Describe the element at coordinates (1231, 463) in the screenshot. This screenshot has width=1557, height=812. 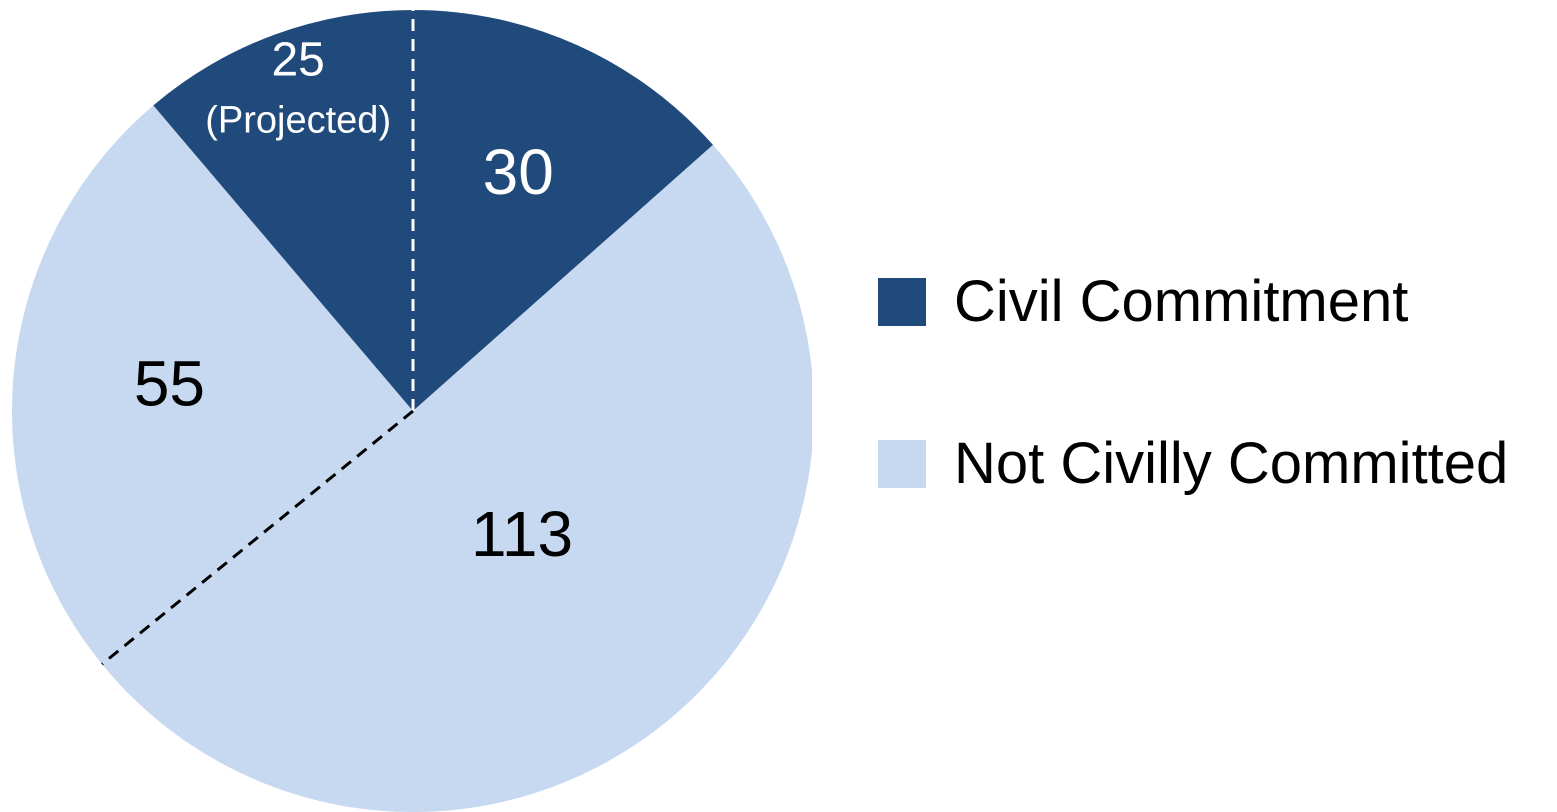
I see `legend-label-not-civilly-committed: Not Civilly Committed` at that location.